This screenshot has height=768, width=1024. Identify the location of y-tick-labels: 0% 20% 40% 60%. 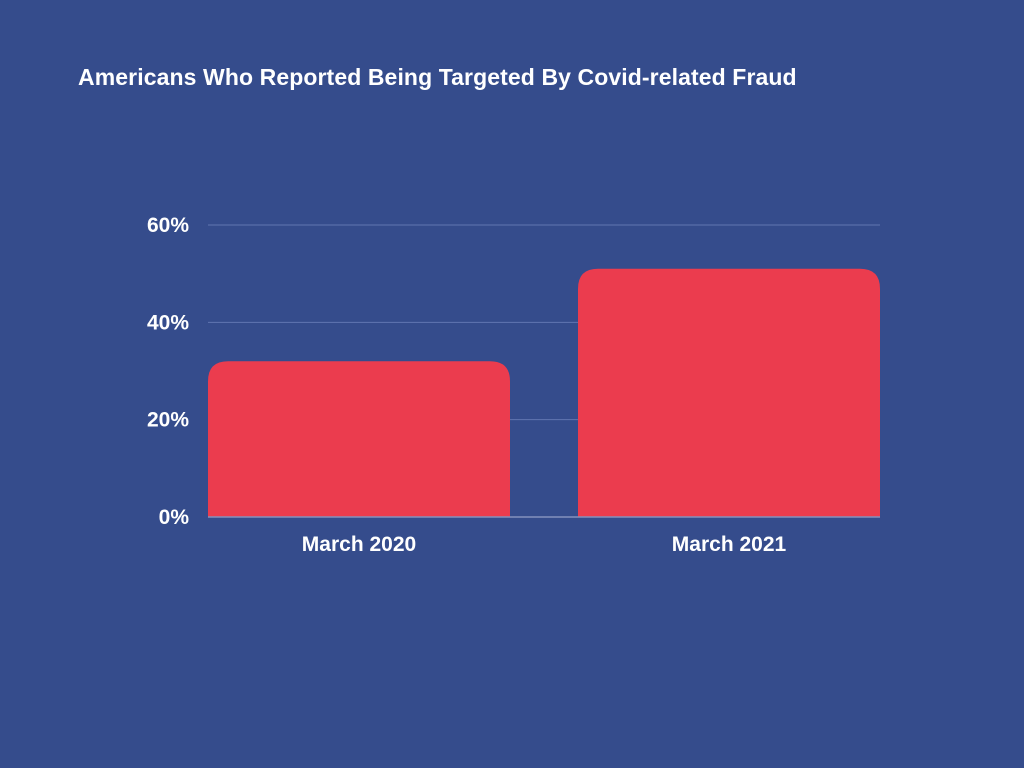
(168, 371).